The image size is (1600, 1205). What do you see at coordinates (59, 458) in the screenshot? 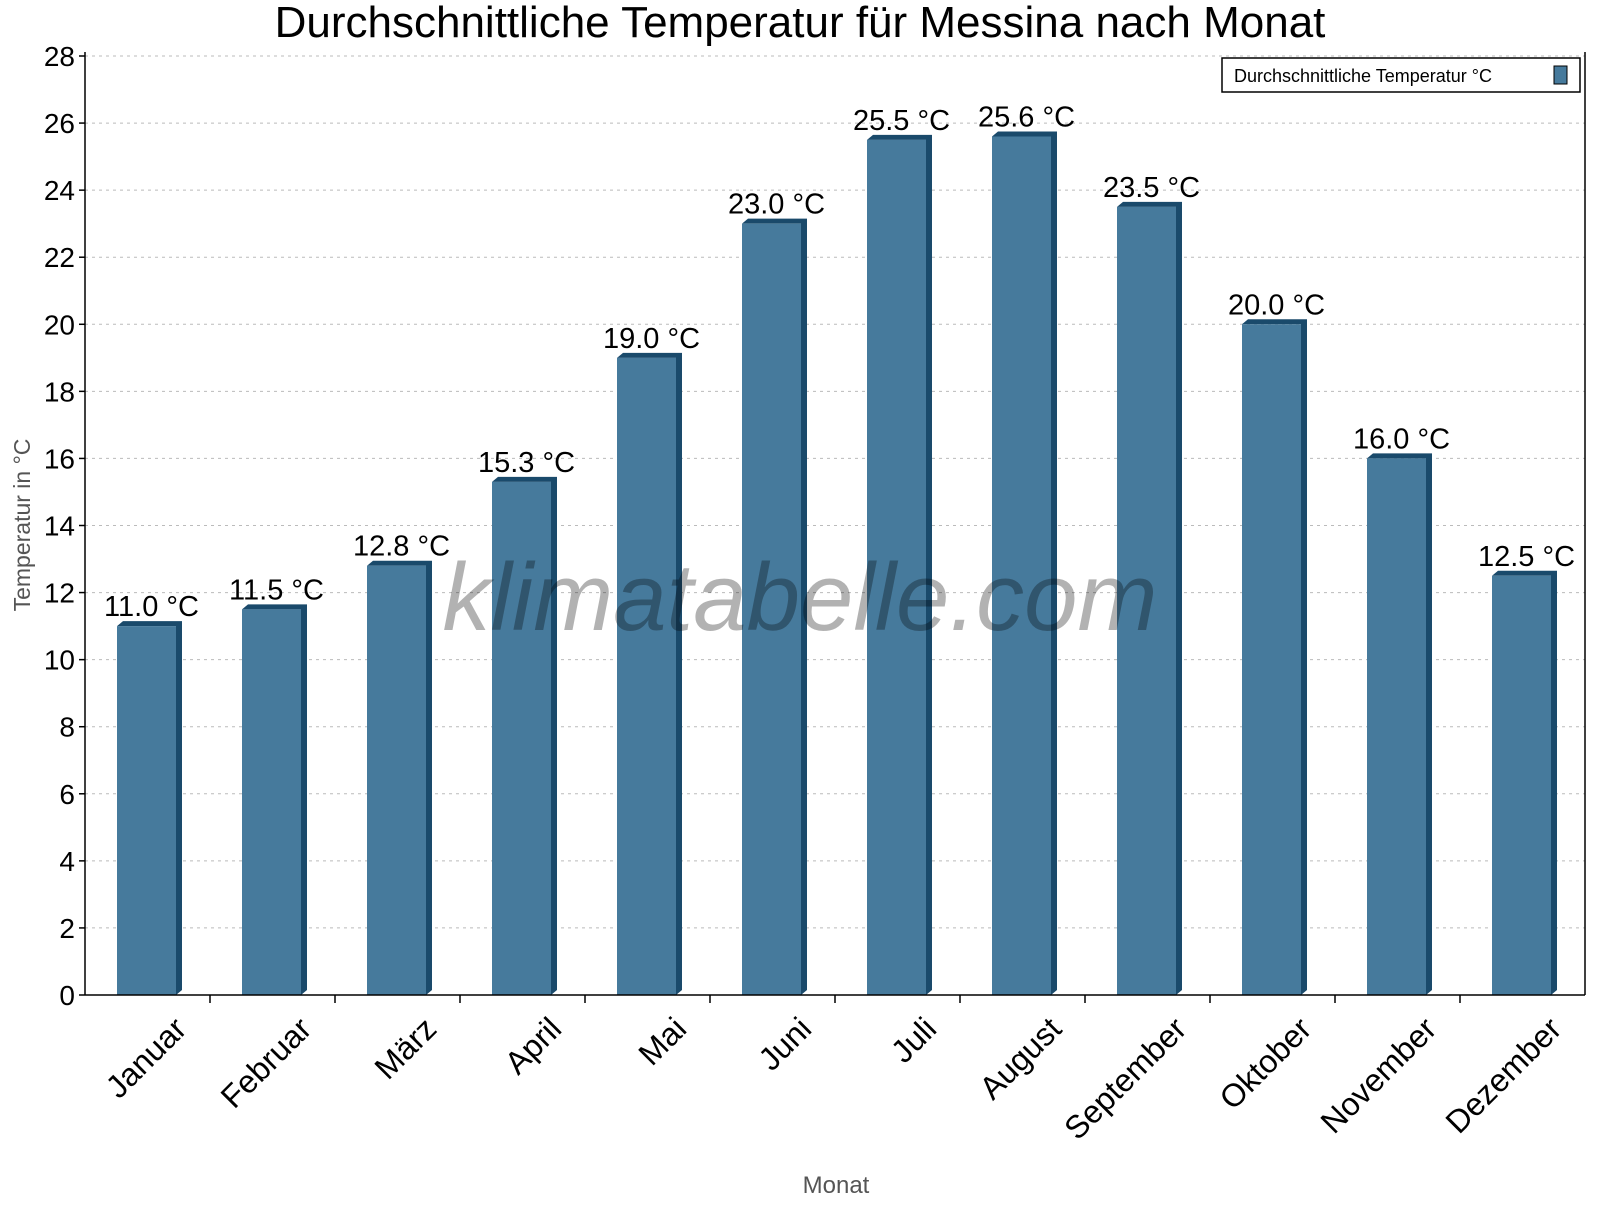
I see `y-tick-label: 16` at bounding box center [59, 458].